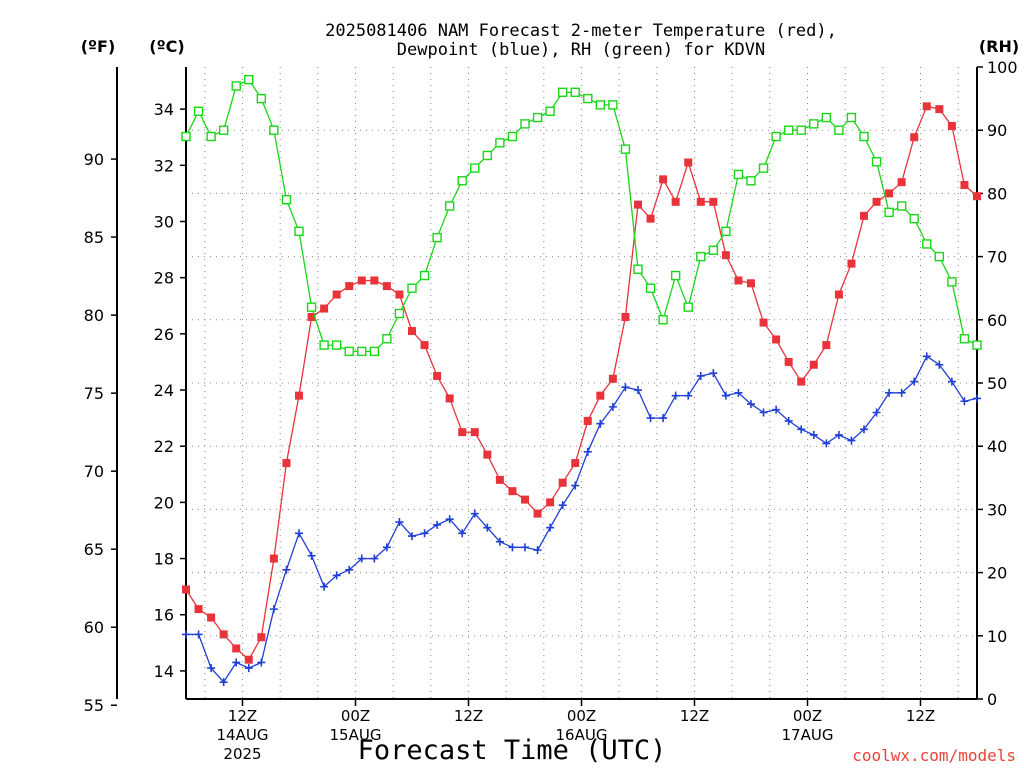  Describe the element at coordinates (164, 615) in the screenshot. I see `celsius-tick-label: 16` at that location.